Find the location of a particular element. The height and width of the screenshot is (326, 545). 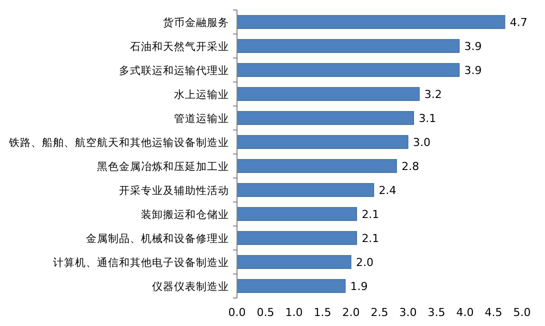

y-tick-label: 多式联运和运输代理业 is located at coordinates (174, 70).